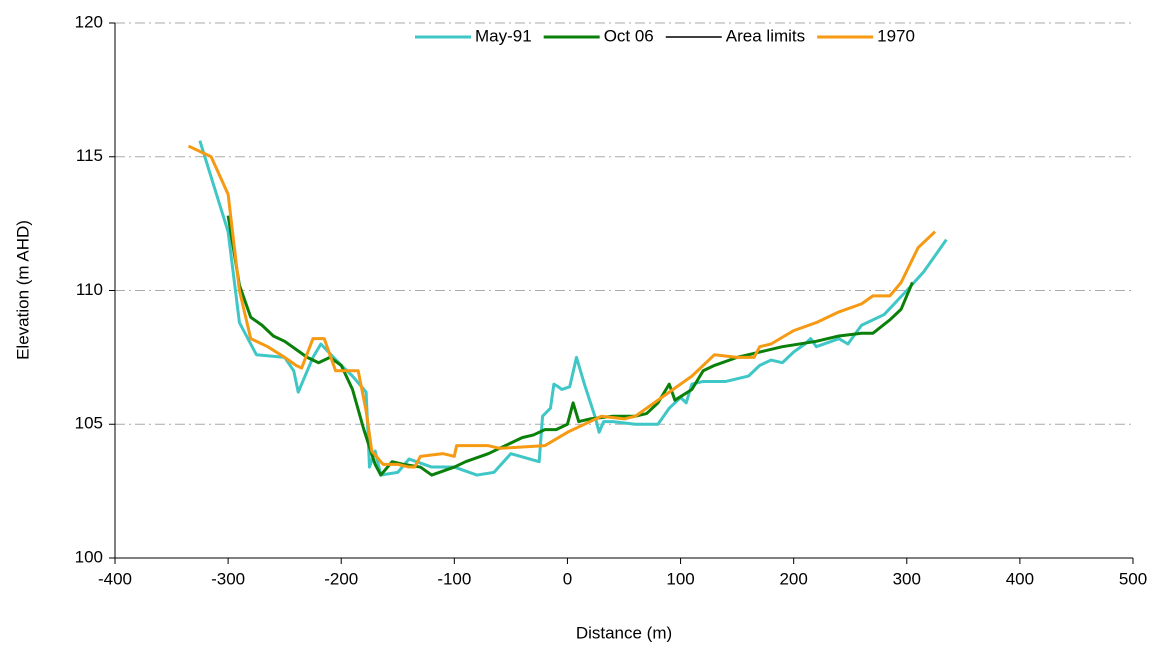  What do you see at coordinates (765, 35) in the screenshot?
I see `legend-label: Area limits` at bounding box center [765, 35].